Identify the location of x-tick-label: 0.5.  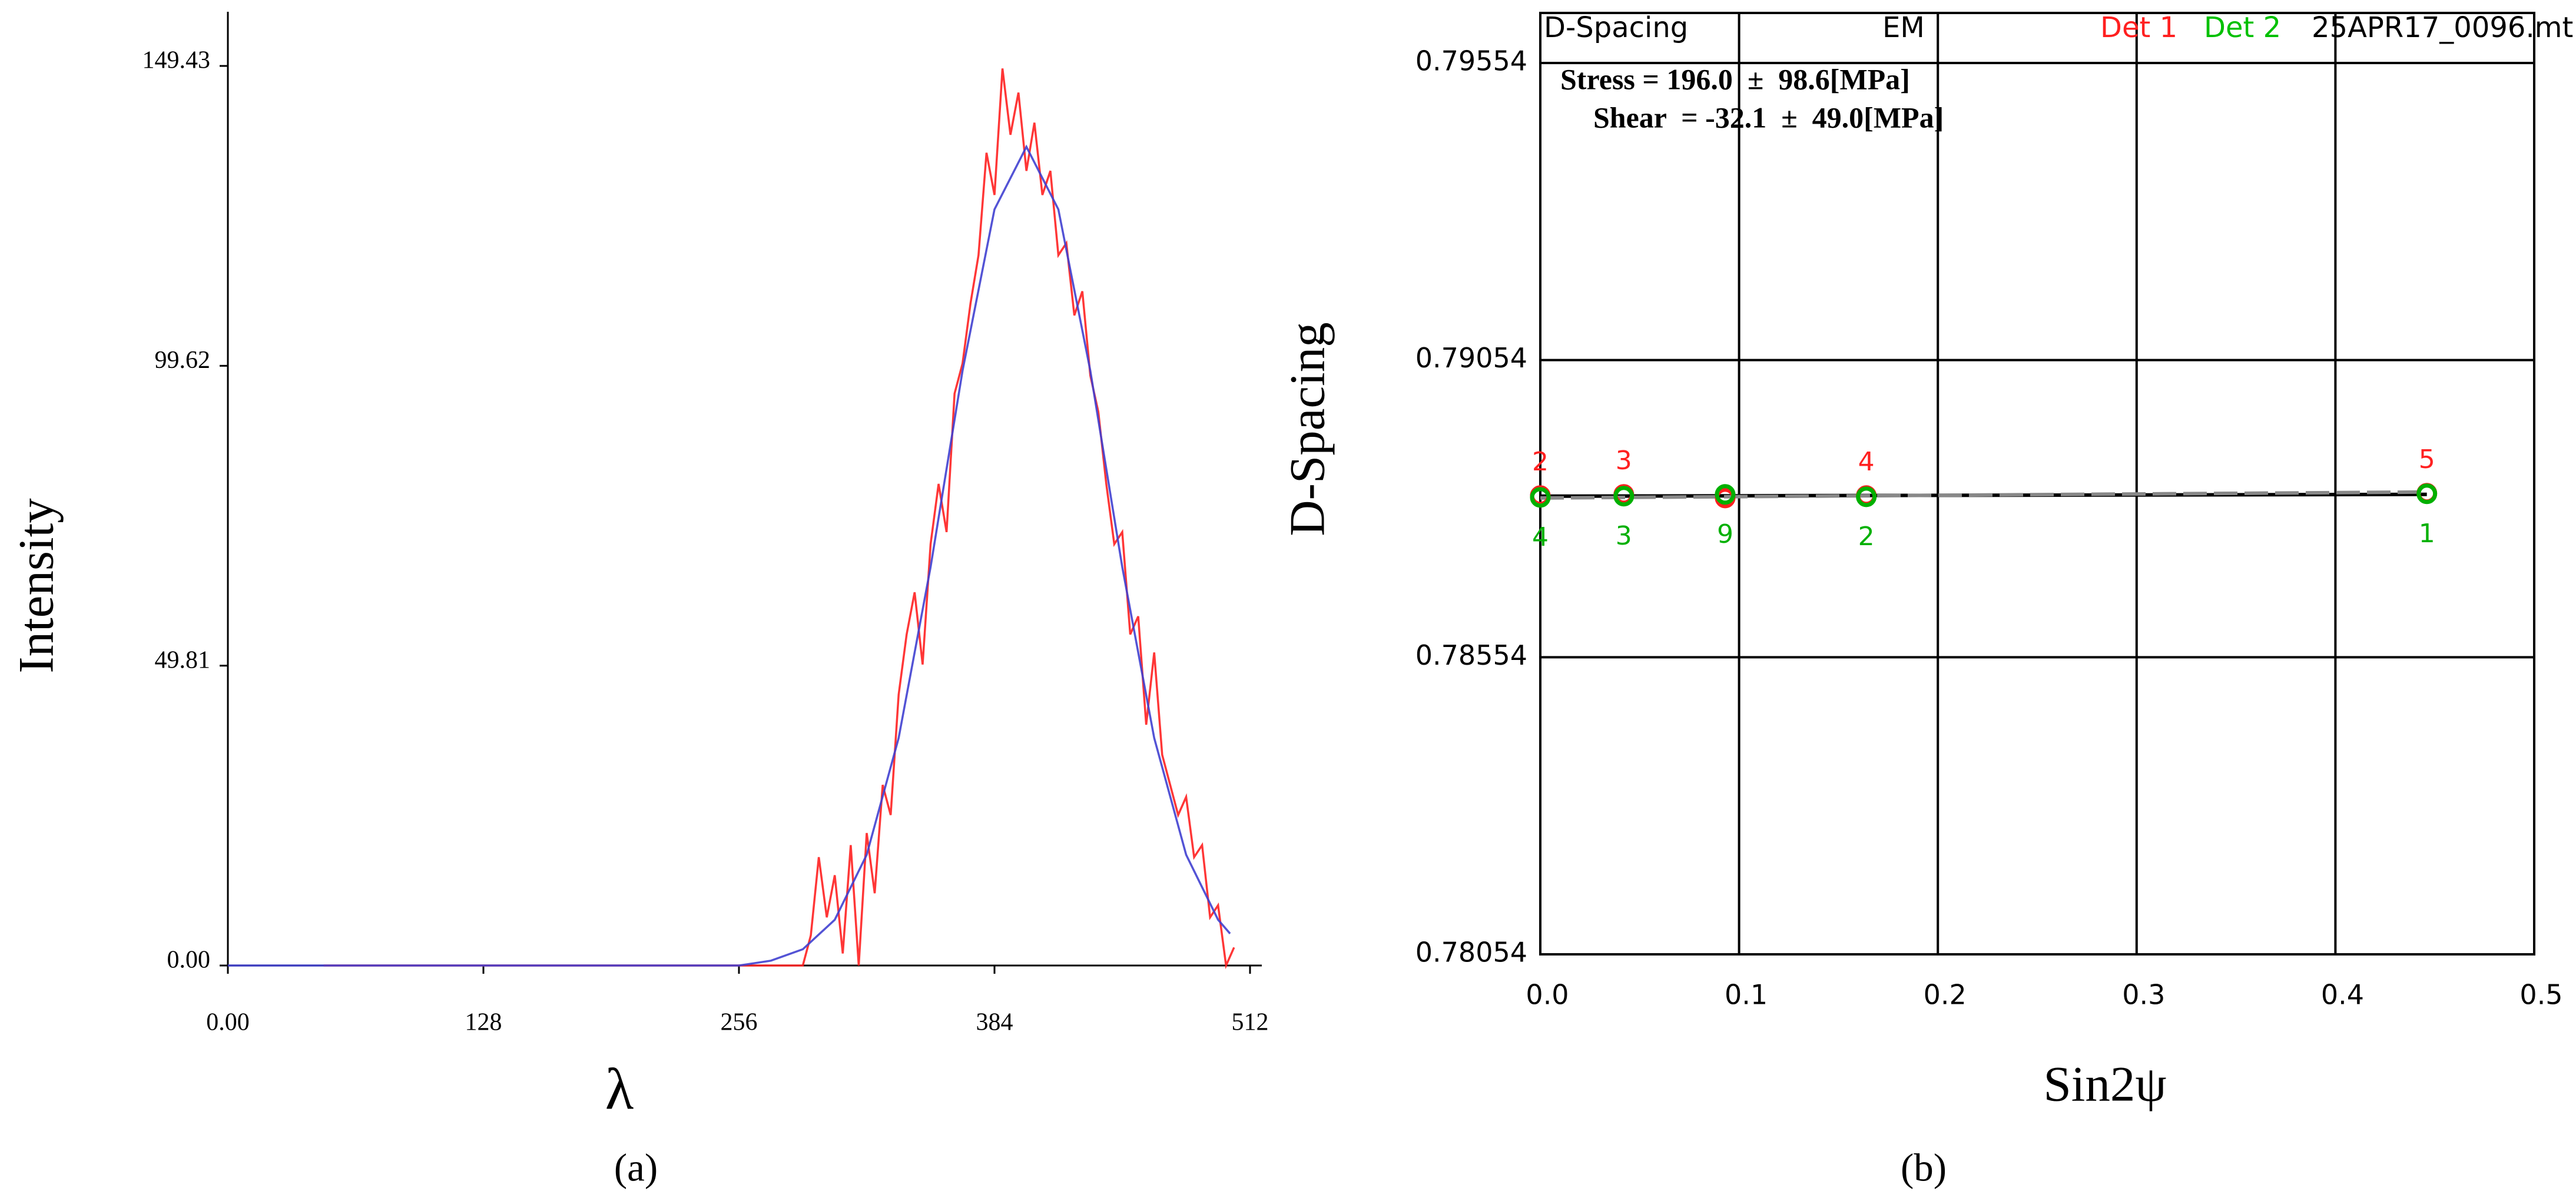
(2540, 995).